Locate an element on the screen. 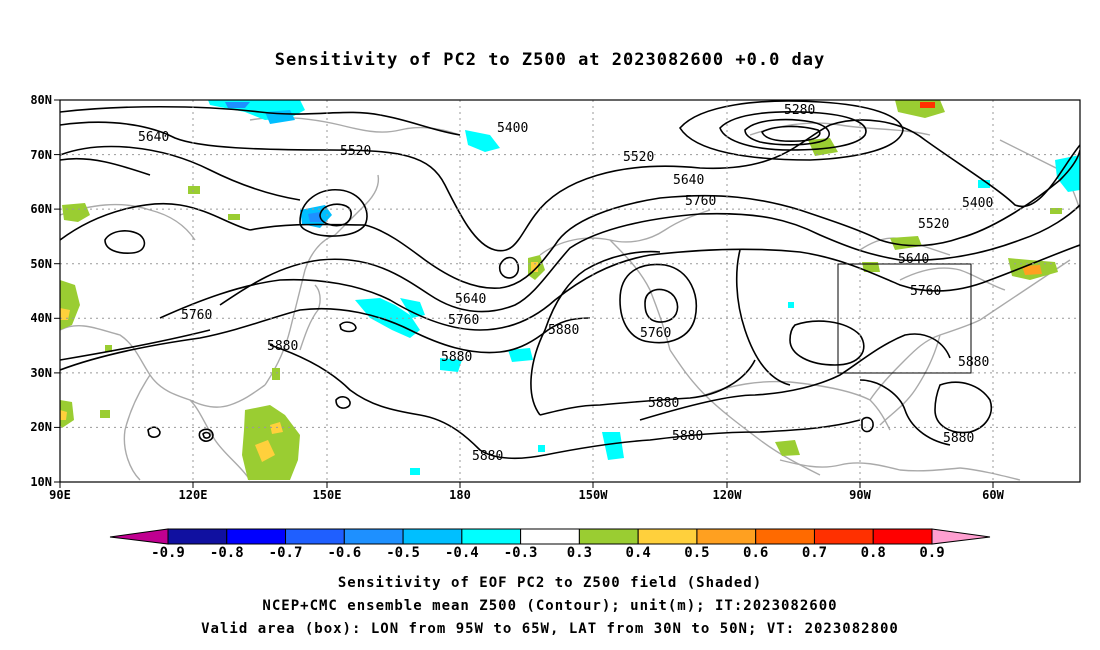 This screenshot has height=650, width=1100. lon-label: 180 is located at coordinates (460, 495).